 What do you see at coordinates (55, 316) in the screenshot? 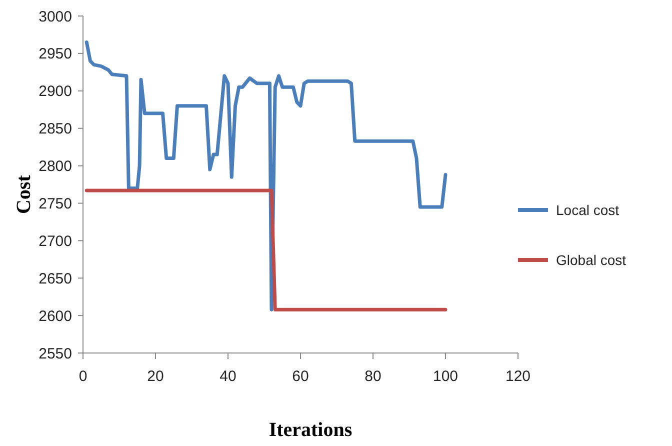
I see `y-tick-label: 2600` at bounding box center [55, 316].